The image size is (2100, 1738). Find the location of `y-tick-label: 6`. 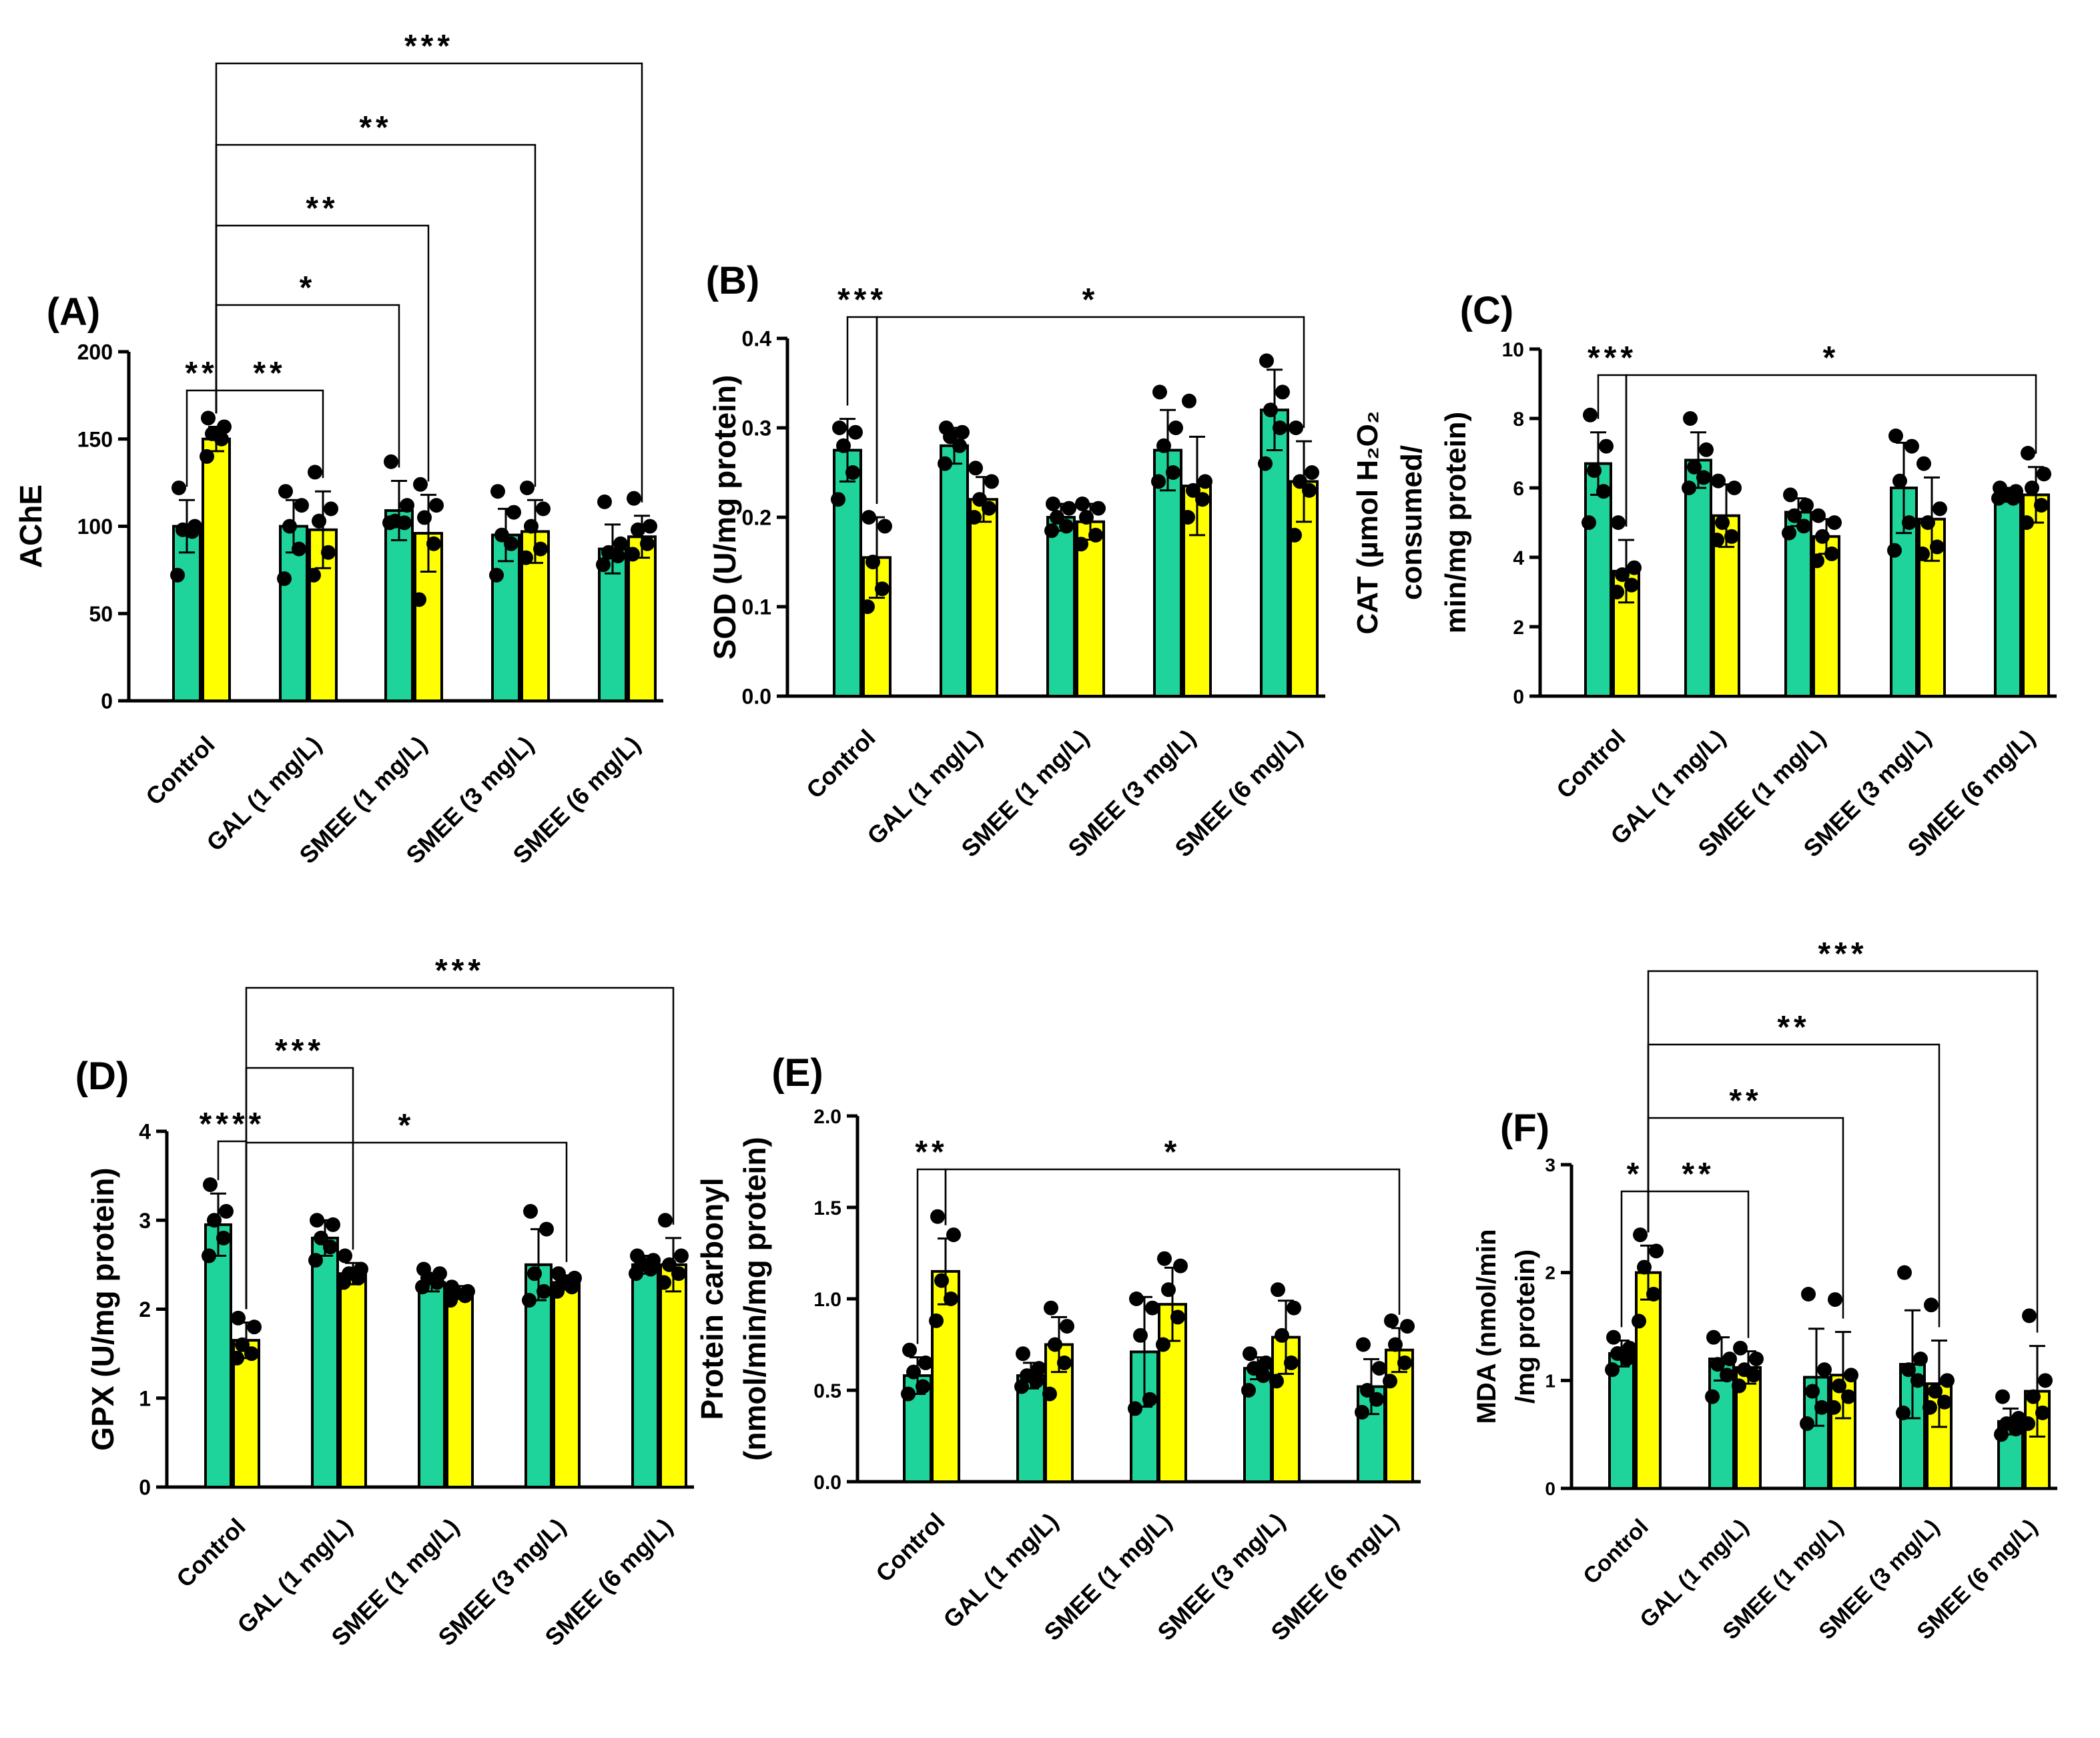

y-tick-label: 6 is located at coordinates (1518, 489).